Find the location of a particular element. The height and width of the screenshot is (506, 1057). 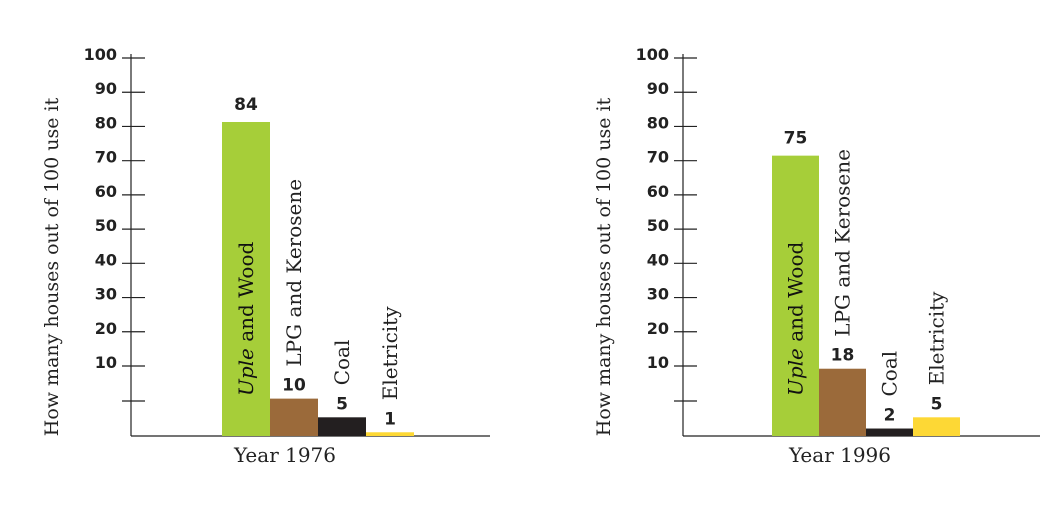

x-axis-label: Year 1976 is located at coordinates (284, 455).